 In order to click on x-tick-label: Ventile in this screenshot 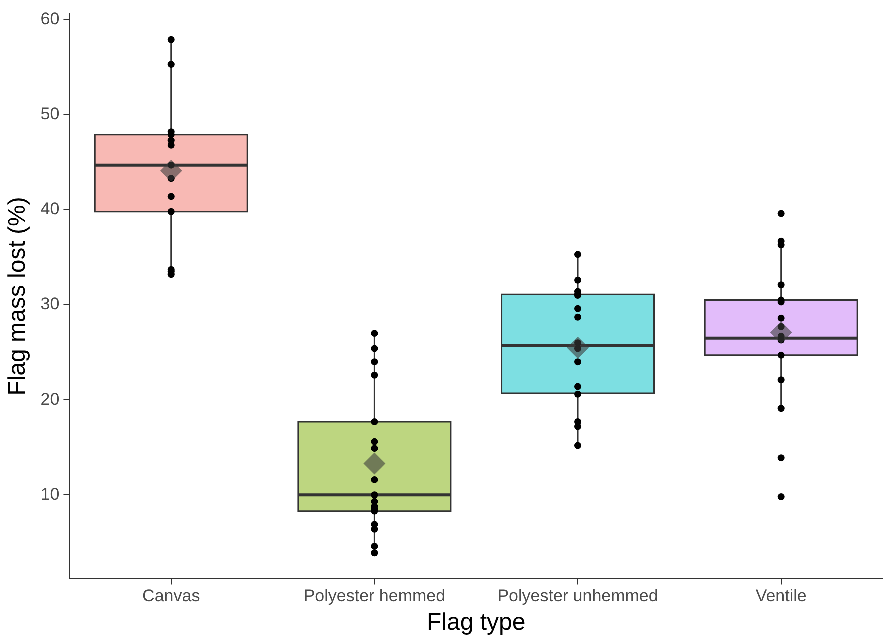, I will do `click(781, 596)`.